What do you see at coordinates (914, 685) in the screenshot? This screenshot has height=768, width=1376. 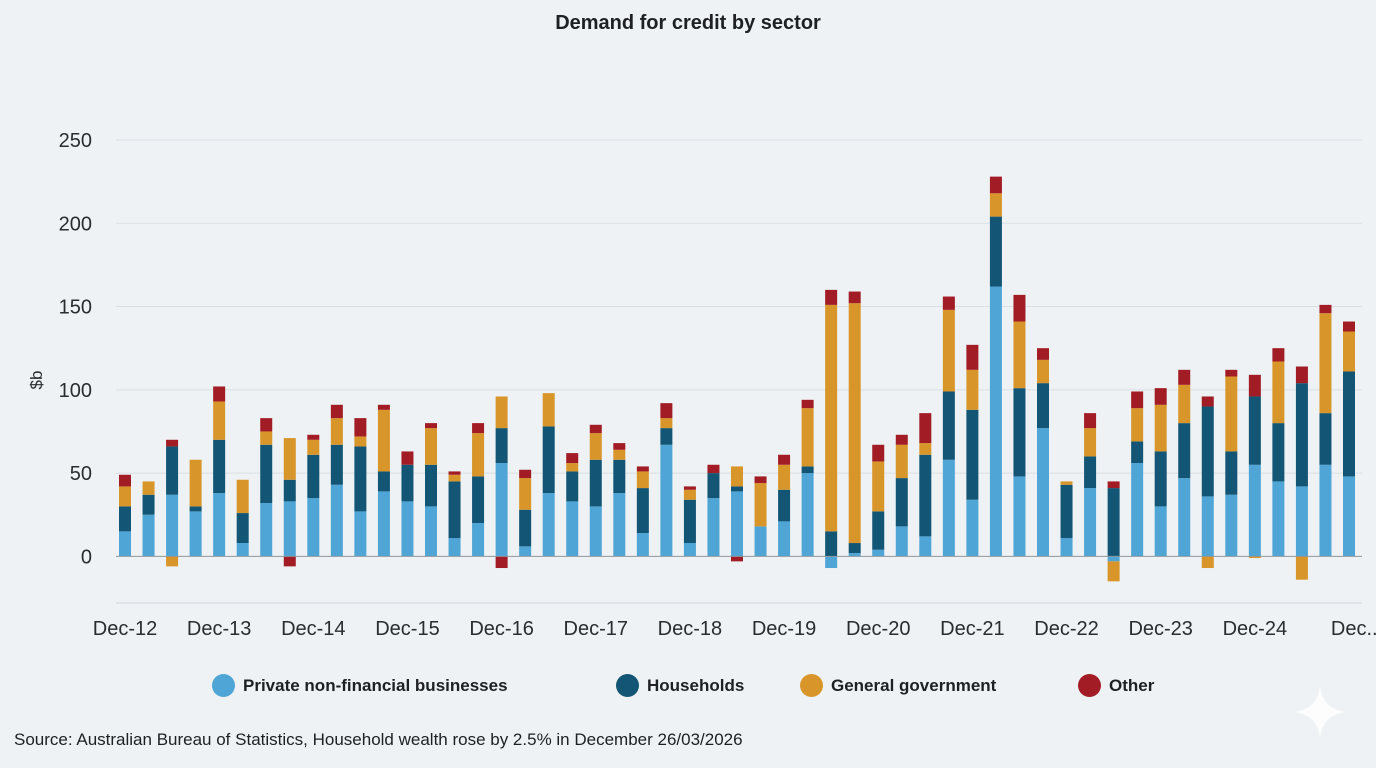 I see `legend-label-general-government: General government` at bounding box center [914, 685].